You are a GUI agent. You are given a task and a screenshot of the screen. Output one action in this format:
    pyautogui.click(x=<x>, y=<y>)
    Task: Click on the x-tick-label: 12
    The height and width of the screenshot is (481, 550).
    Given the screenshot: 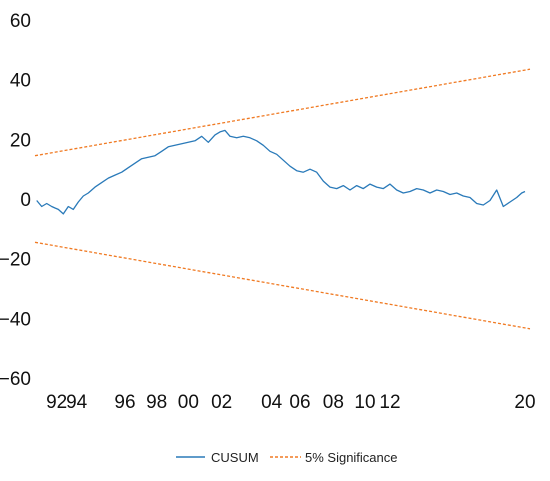 What is the action you would take?
    pyautogui.click(x=389, y=402)
    